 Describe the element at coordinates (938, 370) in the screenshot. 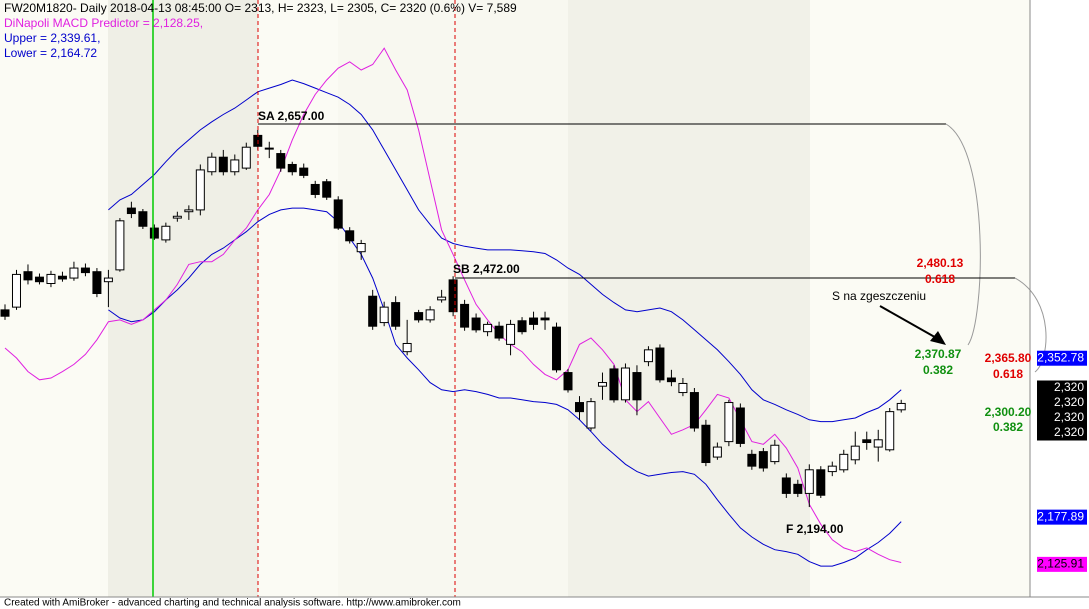

I see `fib-ratio: 0.382` at that location.